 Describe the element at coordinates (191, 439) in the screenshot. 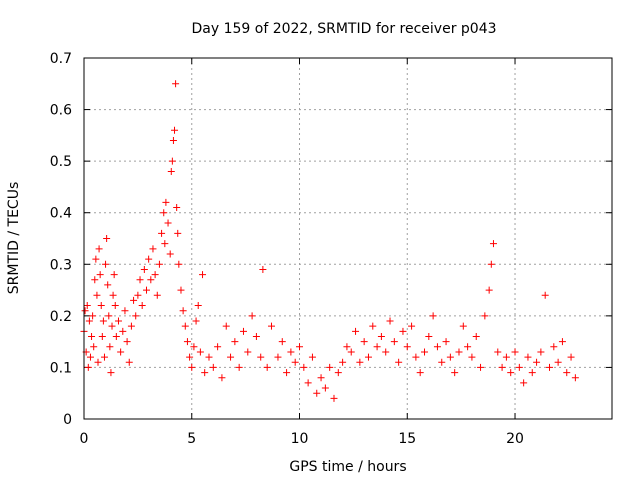

I see `x-tick-label: 5` at that location.